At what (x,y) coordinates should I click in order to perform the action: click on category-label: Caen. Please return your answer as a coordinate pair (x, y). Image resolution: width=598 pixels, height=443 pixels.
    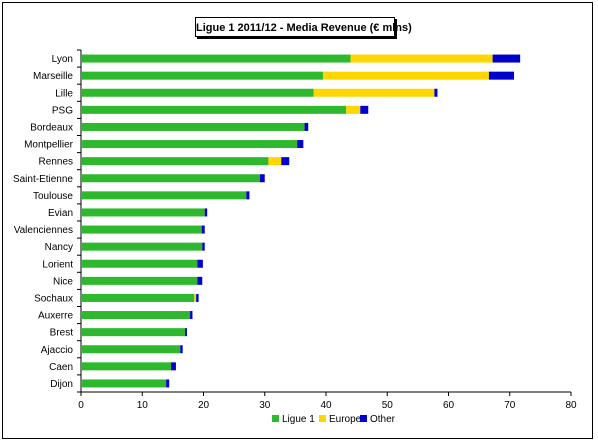
    Looking at the image, I should click on (61, 367).